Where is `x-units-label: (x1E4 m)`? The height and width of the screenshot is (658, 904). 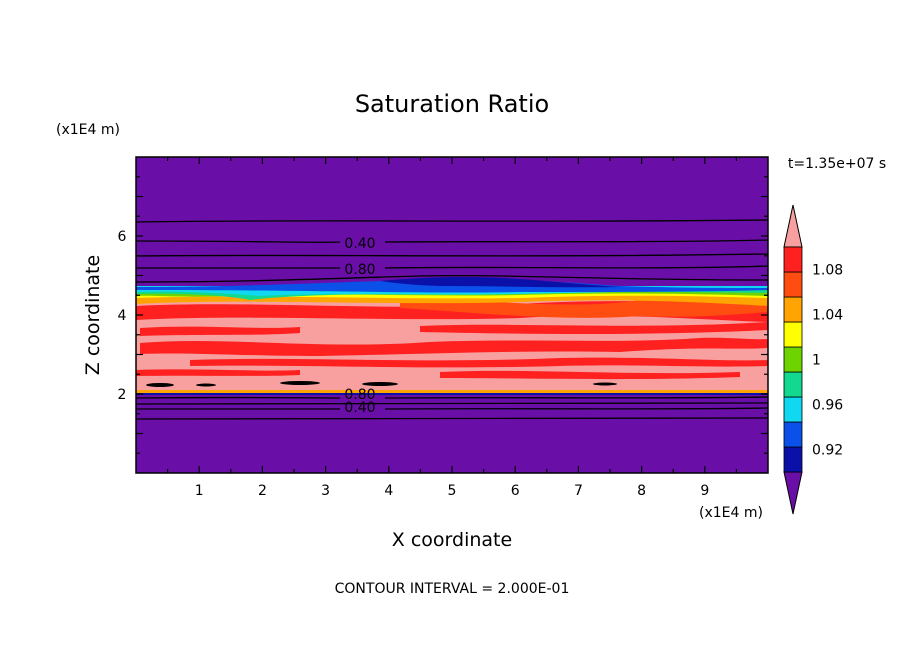 x-units-label: (x1E4 m) is located at coordinates (731, 513).